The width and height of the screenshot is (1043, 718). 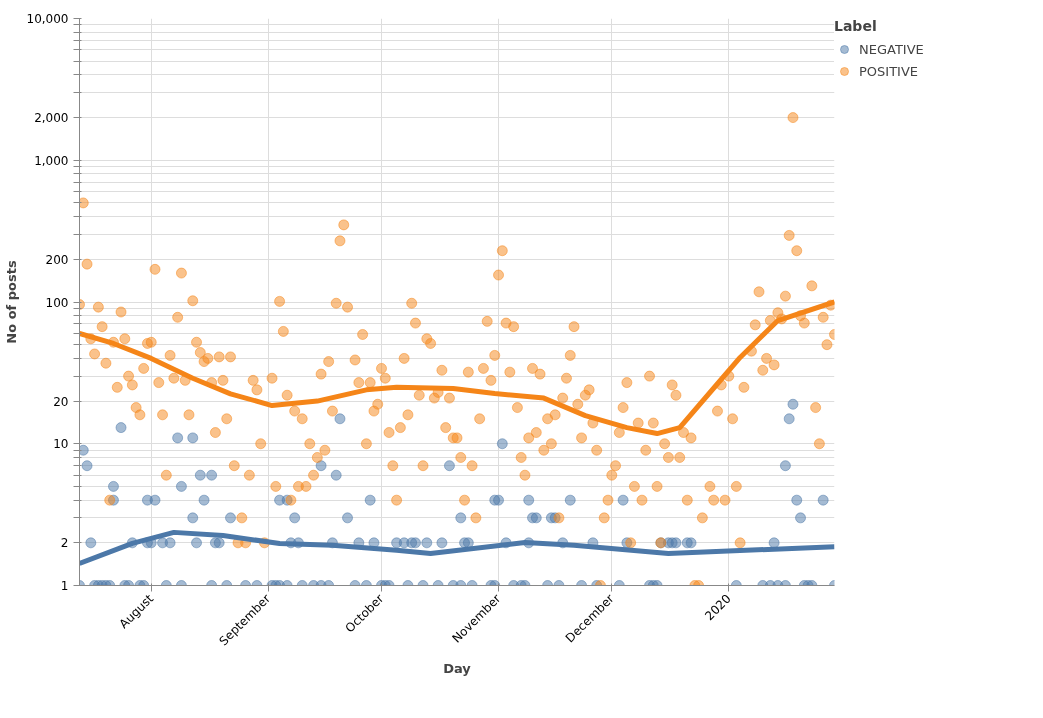 I want to click on legend-label: NEGATIVE, so click(x=891, y=49).